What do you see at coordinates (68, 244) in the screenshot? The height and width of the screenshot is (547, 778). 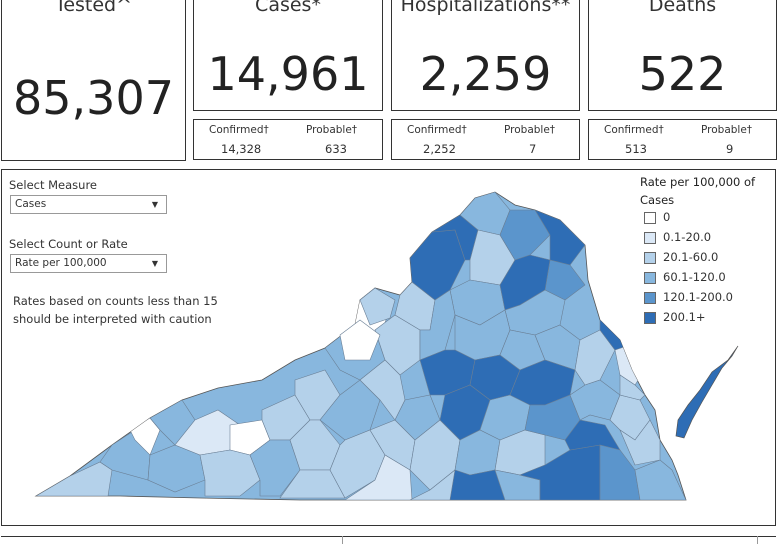 I see `select-count-rate-label: Select Count or Rate` at bounding box center [68, 244].